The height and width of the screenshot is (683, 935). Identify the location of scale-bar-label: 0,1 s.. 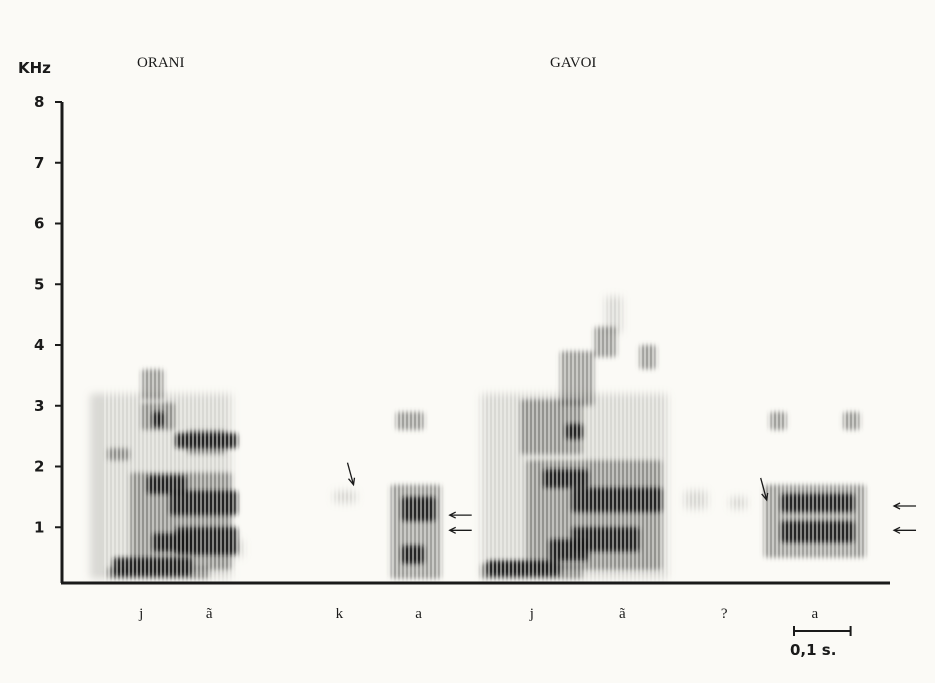
(813, 650).